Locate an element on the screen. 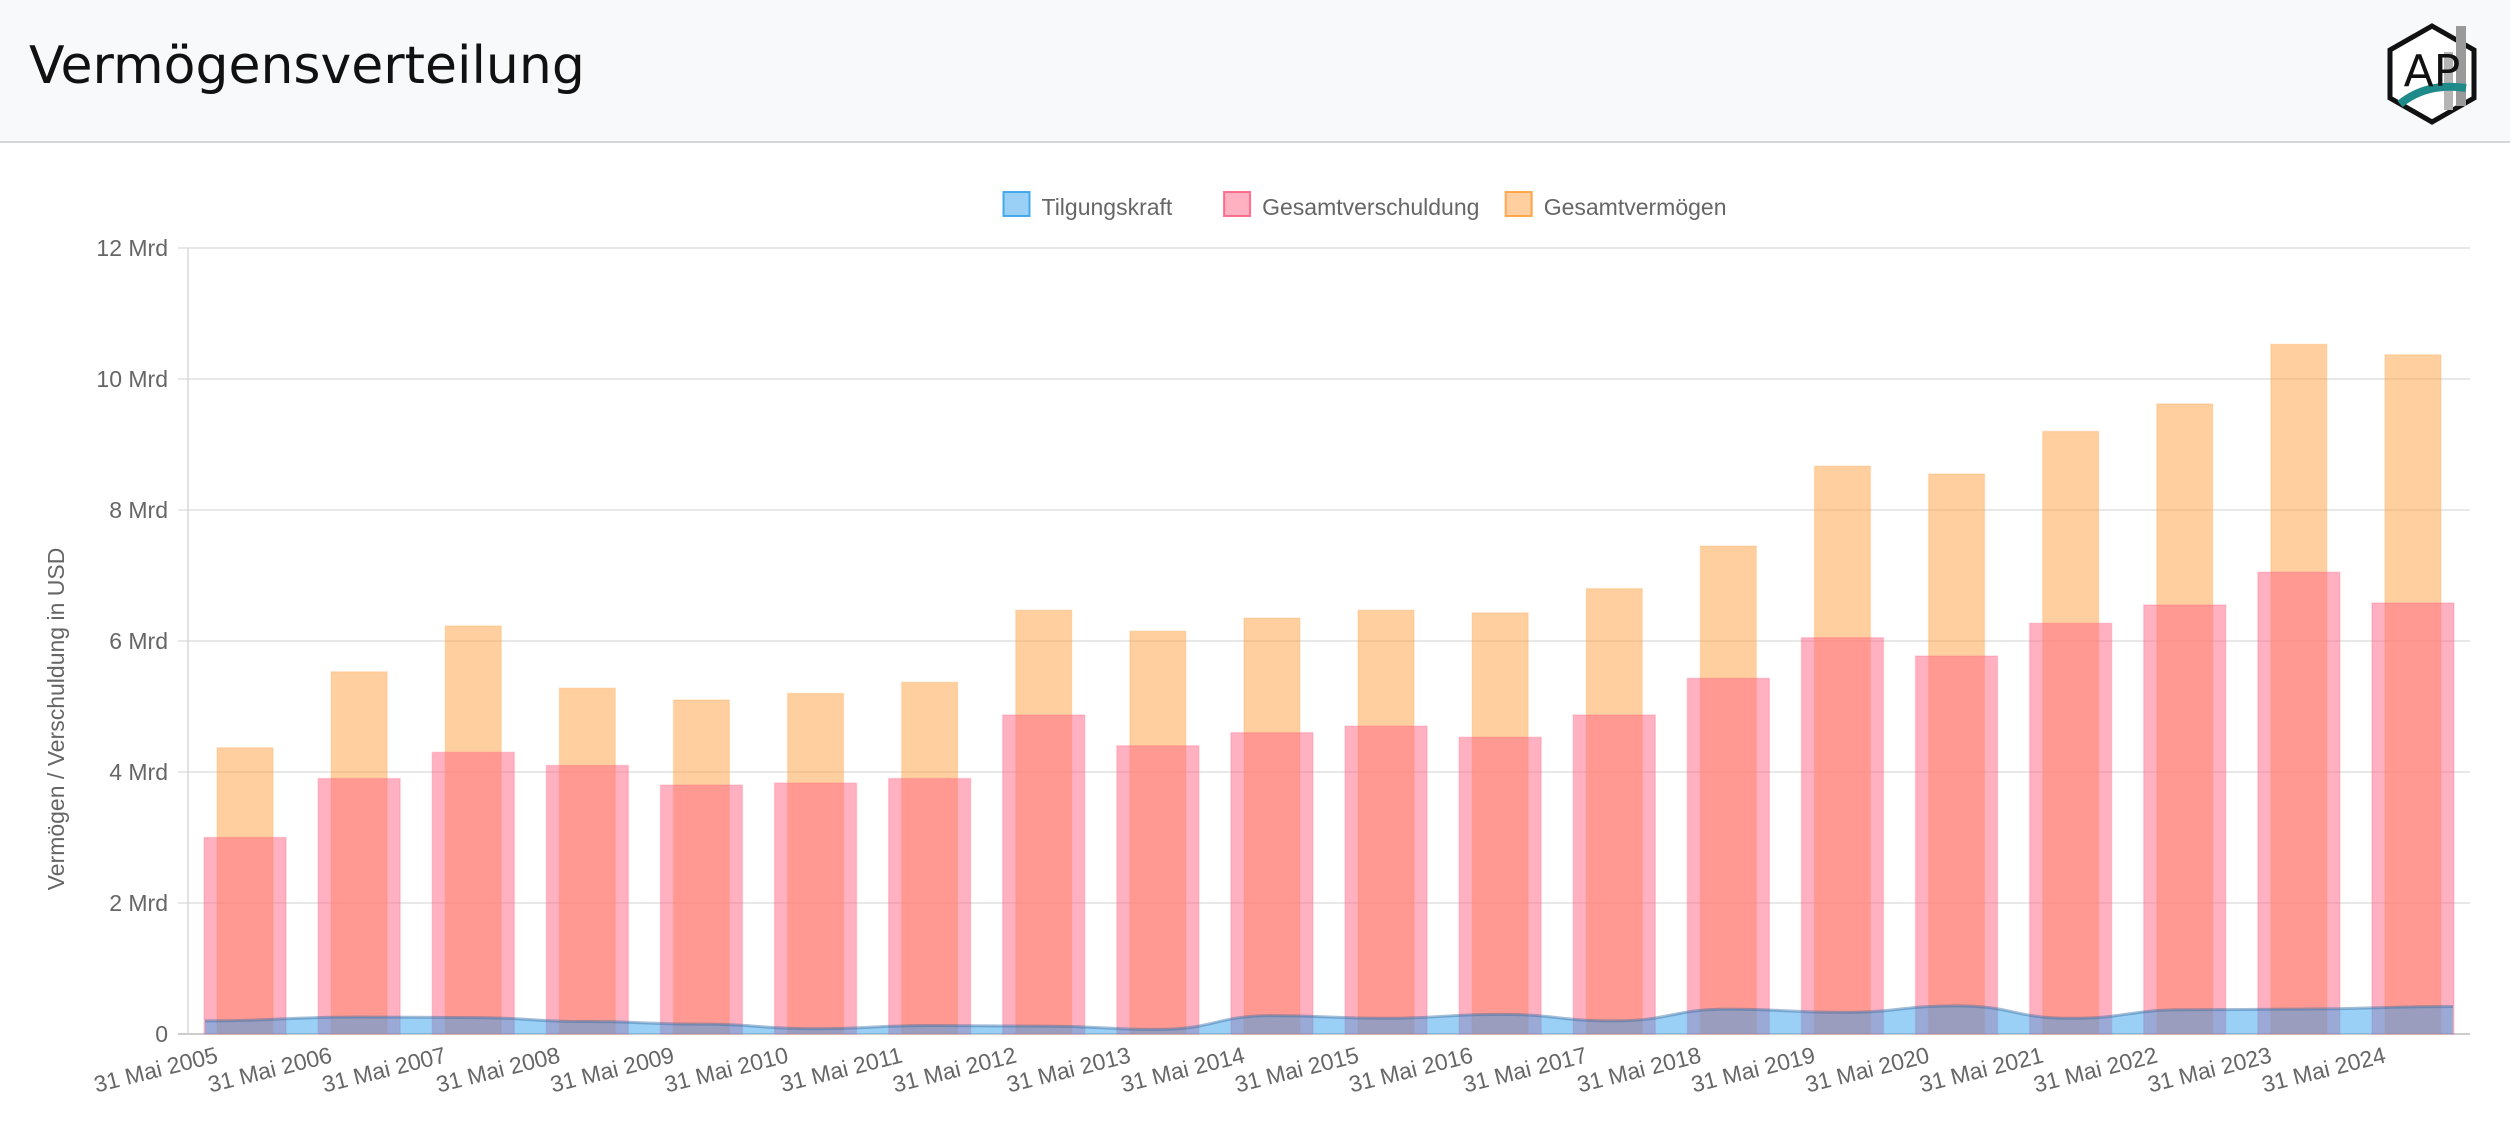  x-tick-label: 31 Mai 2012 is located at coordinates (954, 1070).